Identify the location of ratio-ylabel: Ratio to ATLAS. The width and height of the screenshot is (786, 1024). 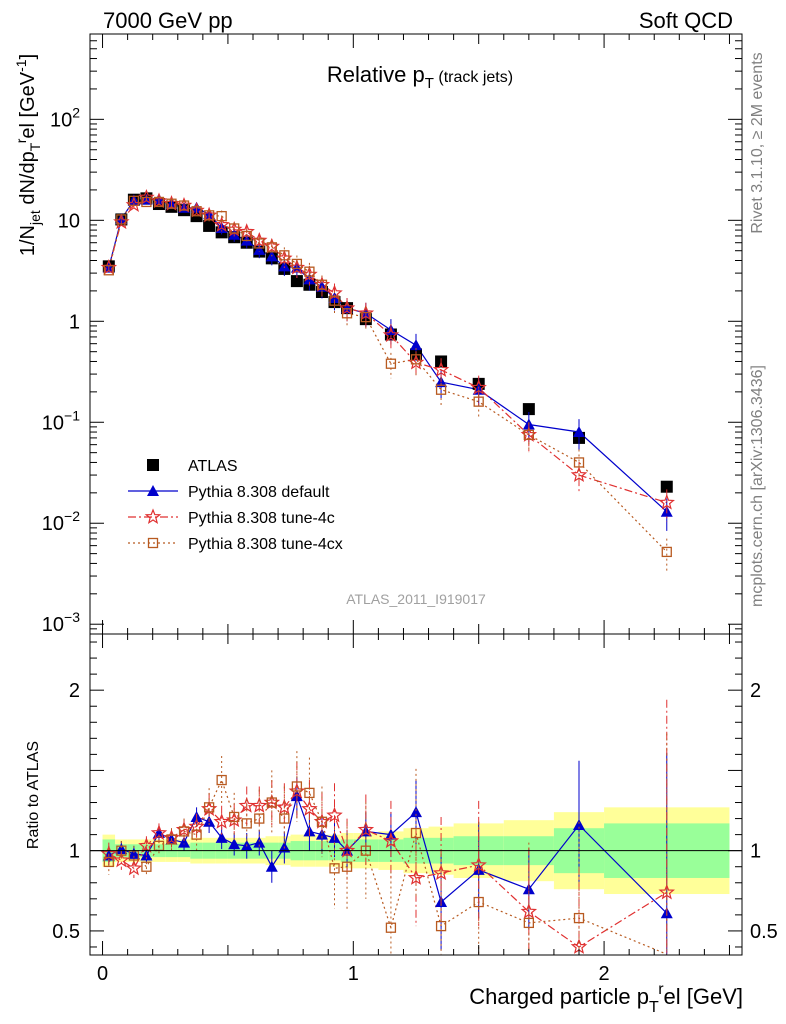
(33, 795).